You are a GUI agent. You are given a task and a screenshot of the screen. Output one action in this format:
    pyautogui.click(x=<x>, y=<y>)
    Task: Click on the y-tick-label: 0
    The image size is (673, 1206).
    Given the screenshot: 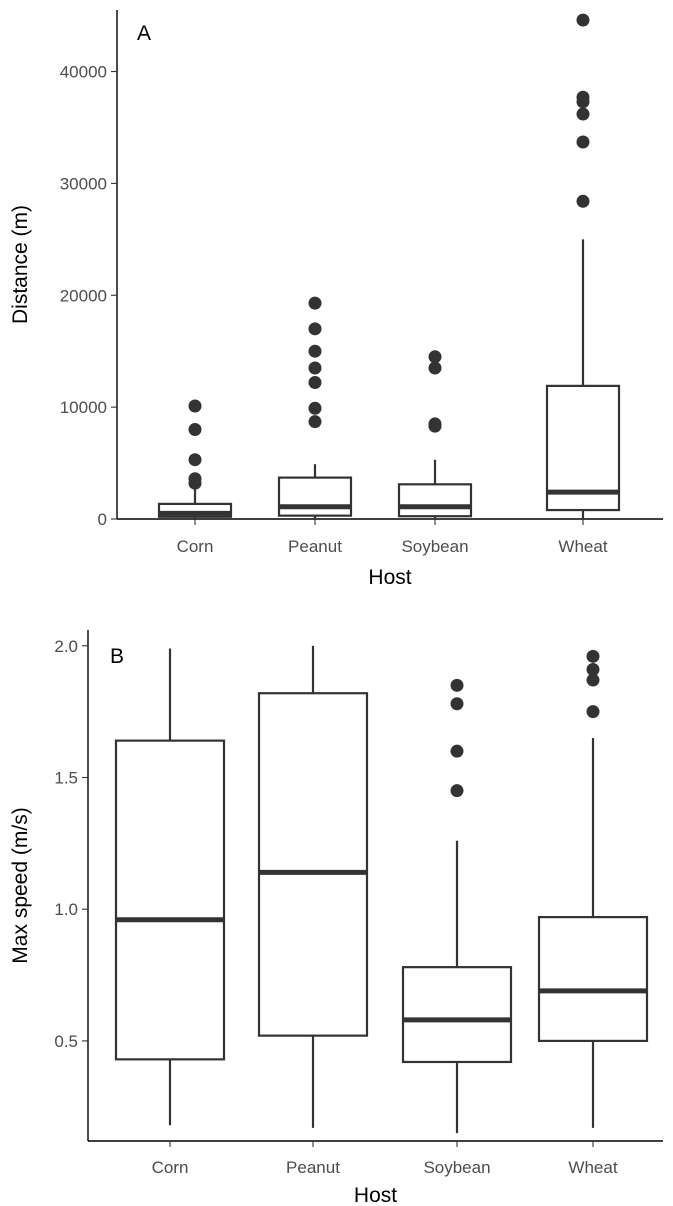 What is the action you would take?
    pyautogui.click(x=102, y=519)
    